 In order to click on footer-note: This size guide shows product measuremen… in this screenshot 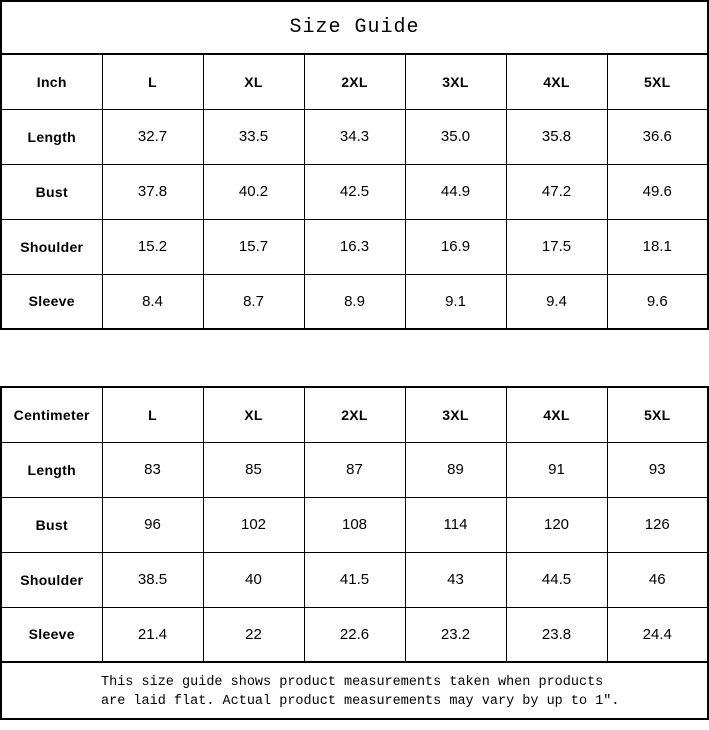, I will do `click(354, 690)`.